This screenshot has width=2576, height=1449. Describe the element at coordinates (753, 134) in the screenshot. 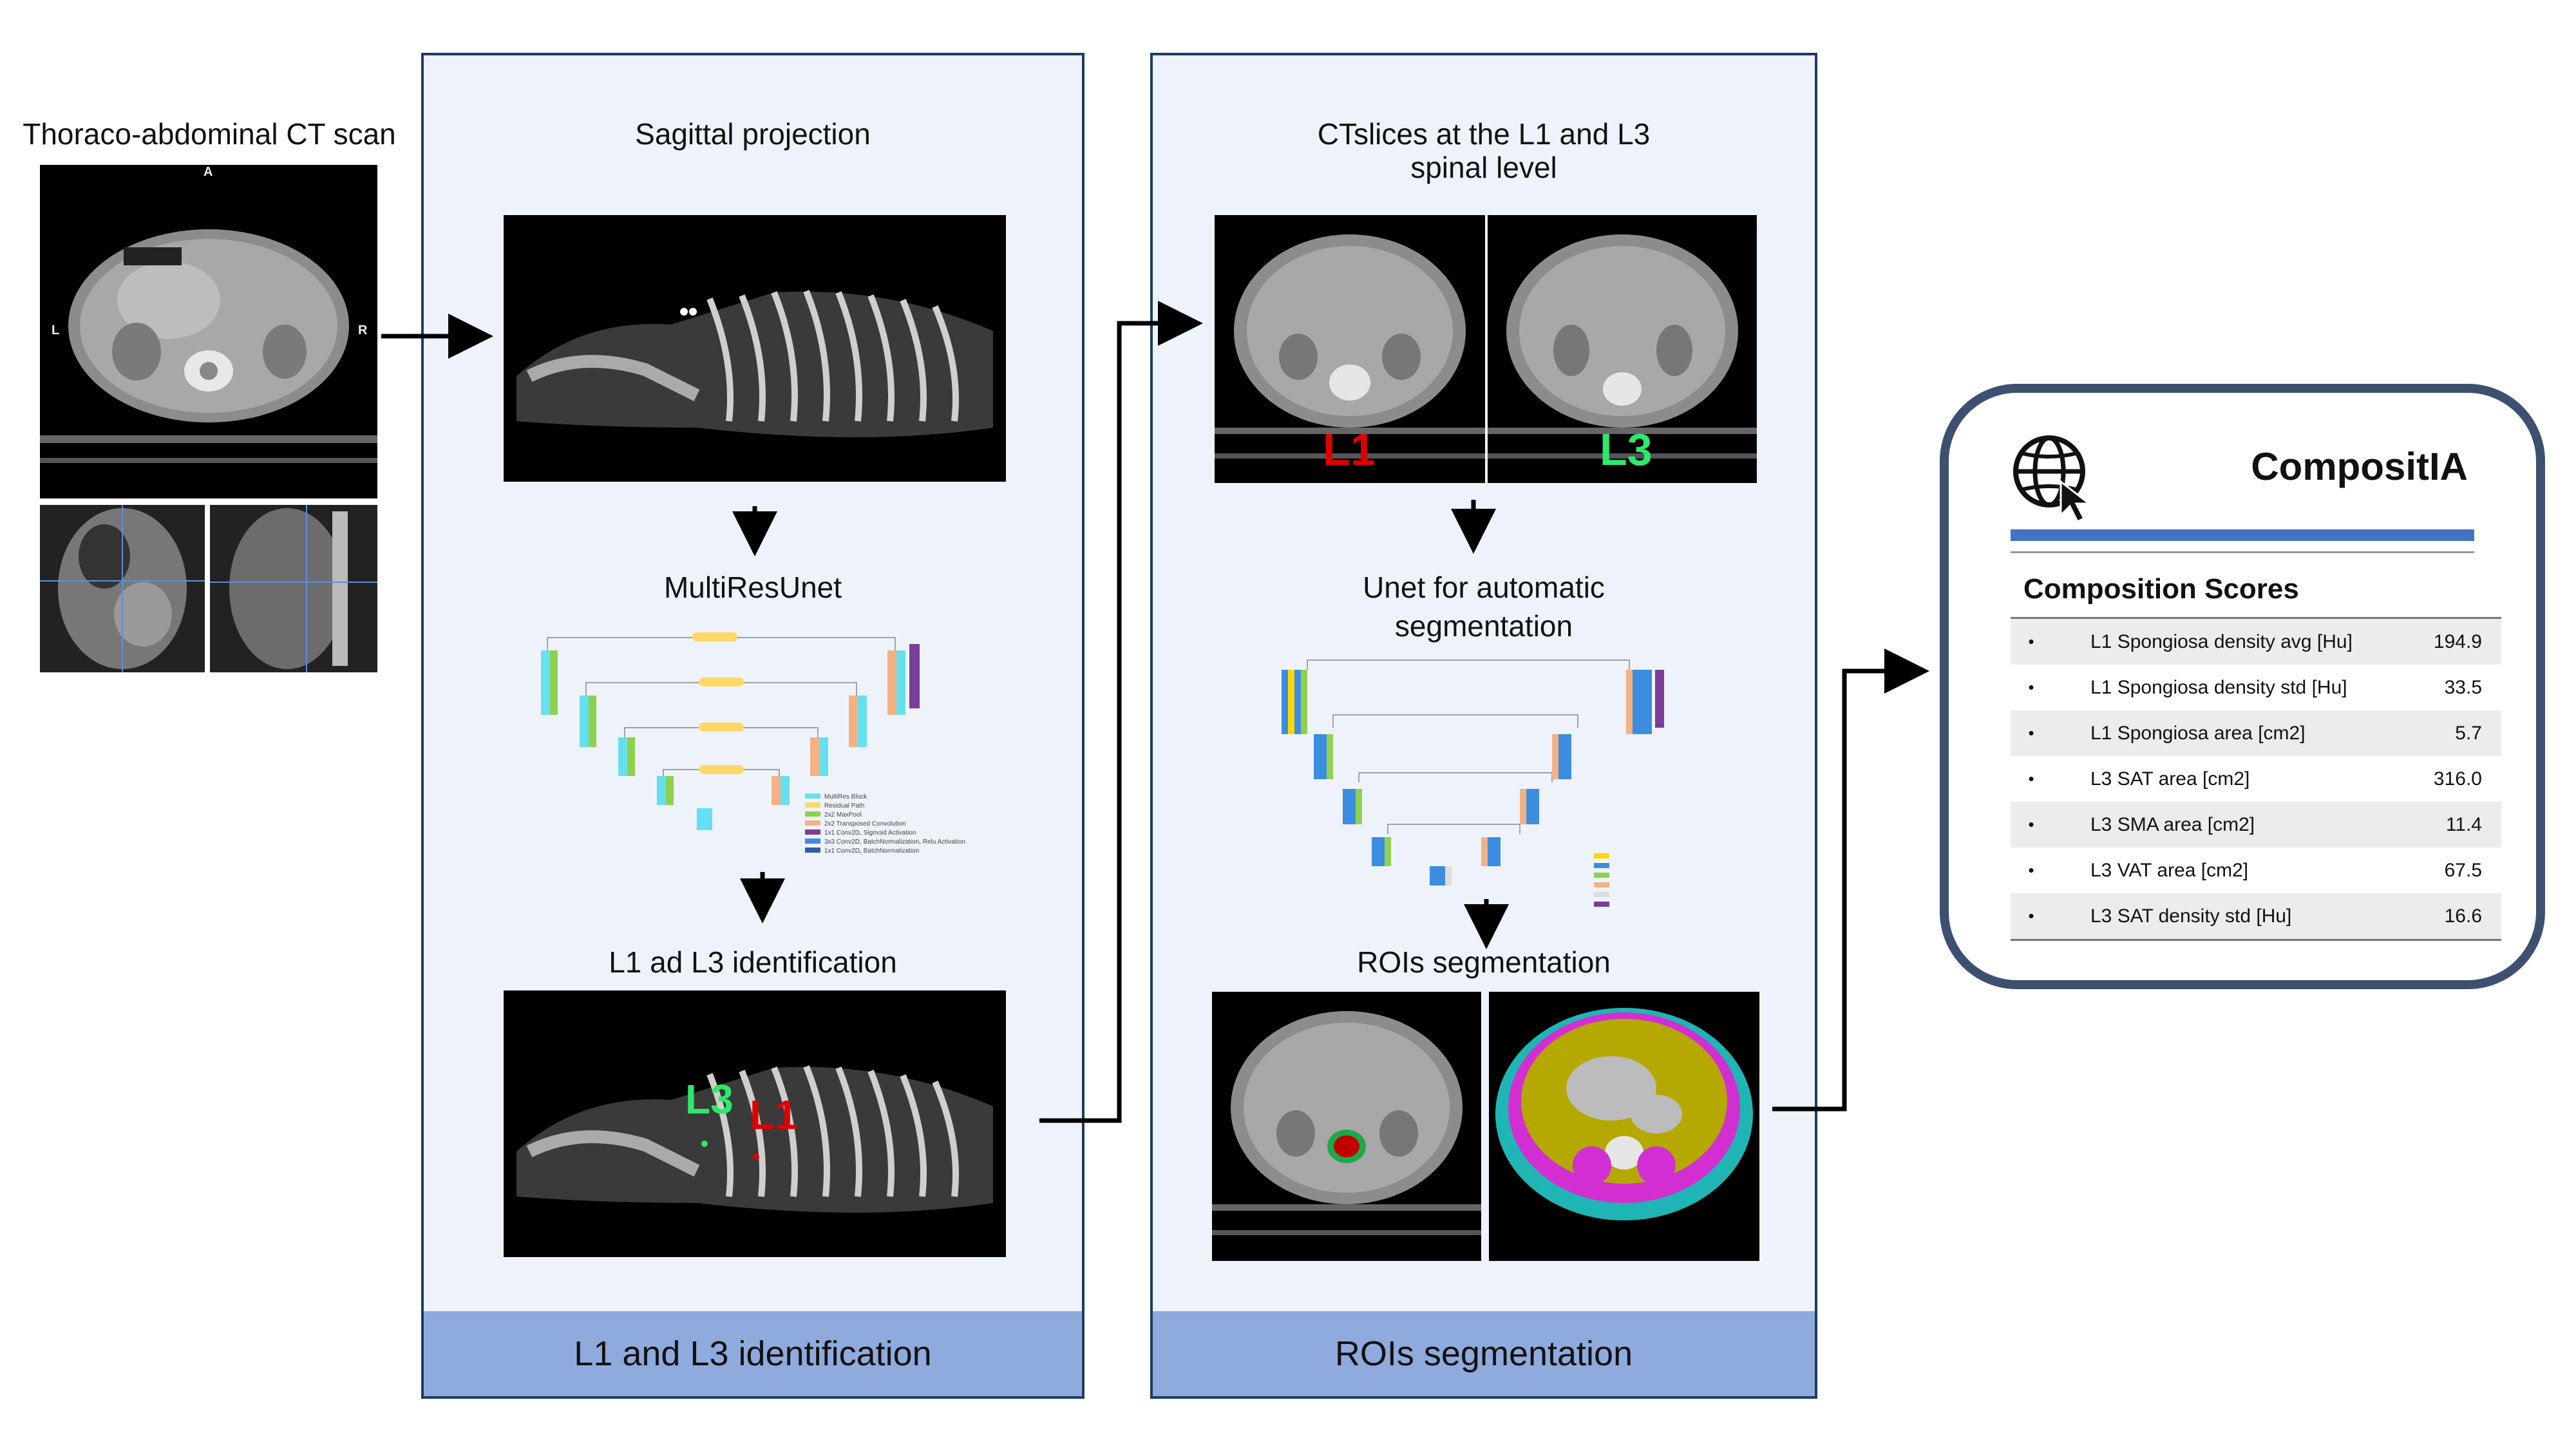

I see `sagittal-projection-title: Sagittal projection` at that location.